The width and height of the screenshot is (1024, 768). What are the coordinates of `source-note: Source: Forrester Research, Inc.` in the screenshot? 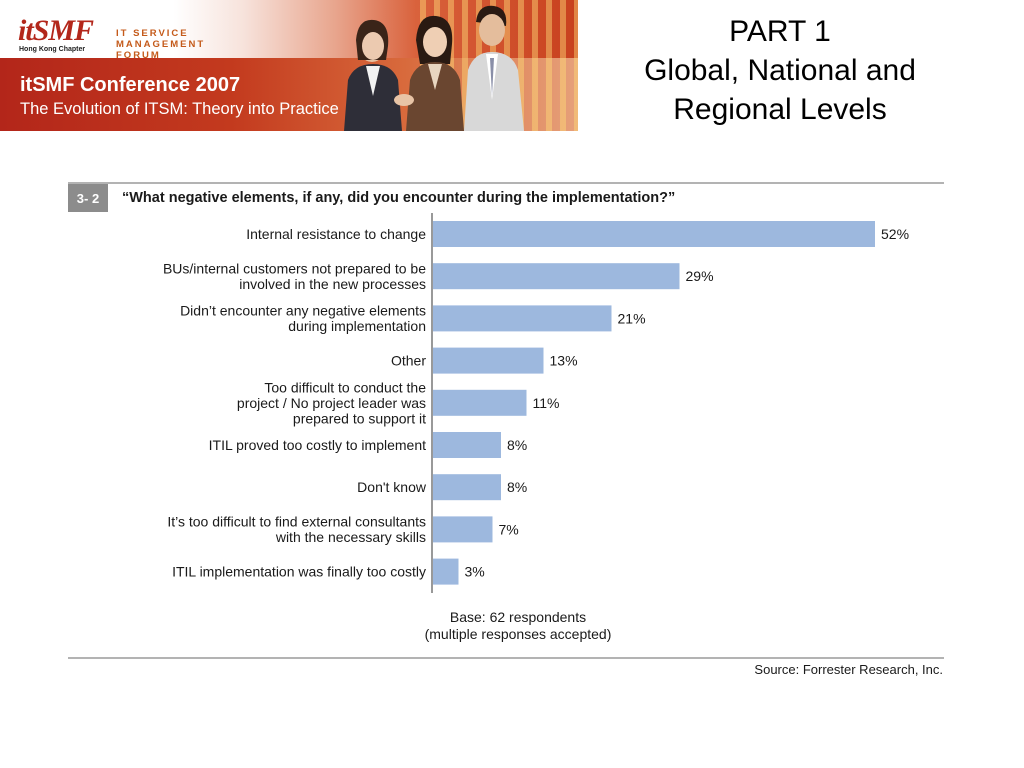 It's located at (848, 669).